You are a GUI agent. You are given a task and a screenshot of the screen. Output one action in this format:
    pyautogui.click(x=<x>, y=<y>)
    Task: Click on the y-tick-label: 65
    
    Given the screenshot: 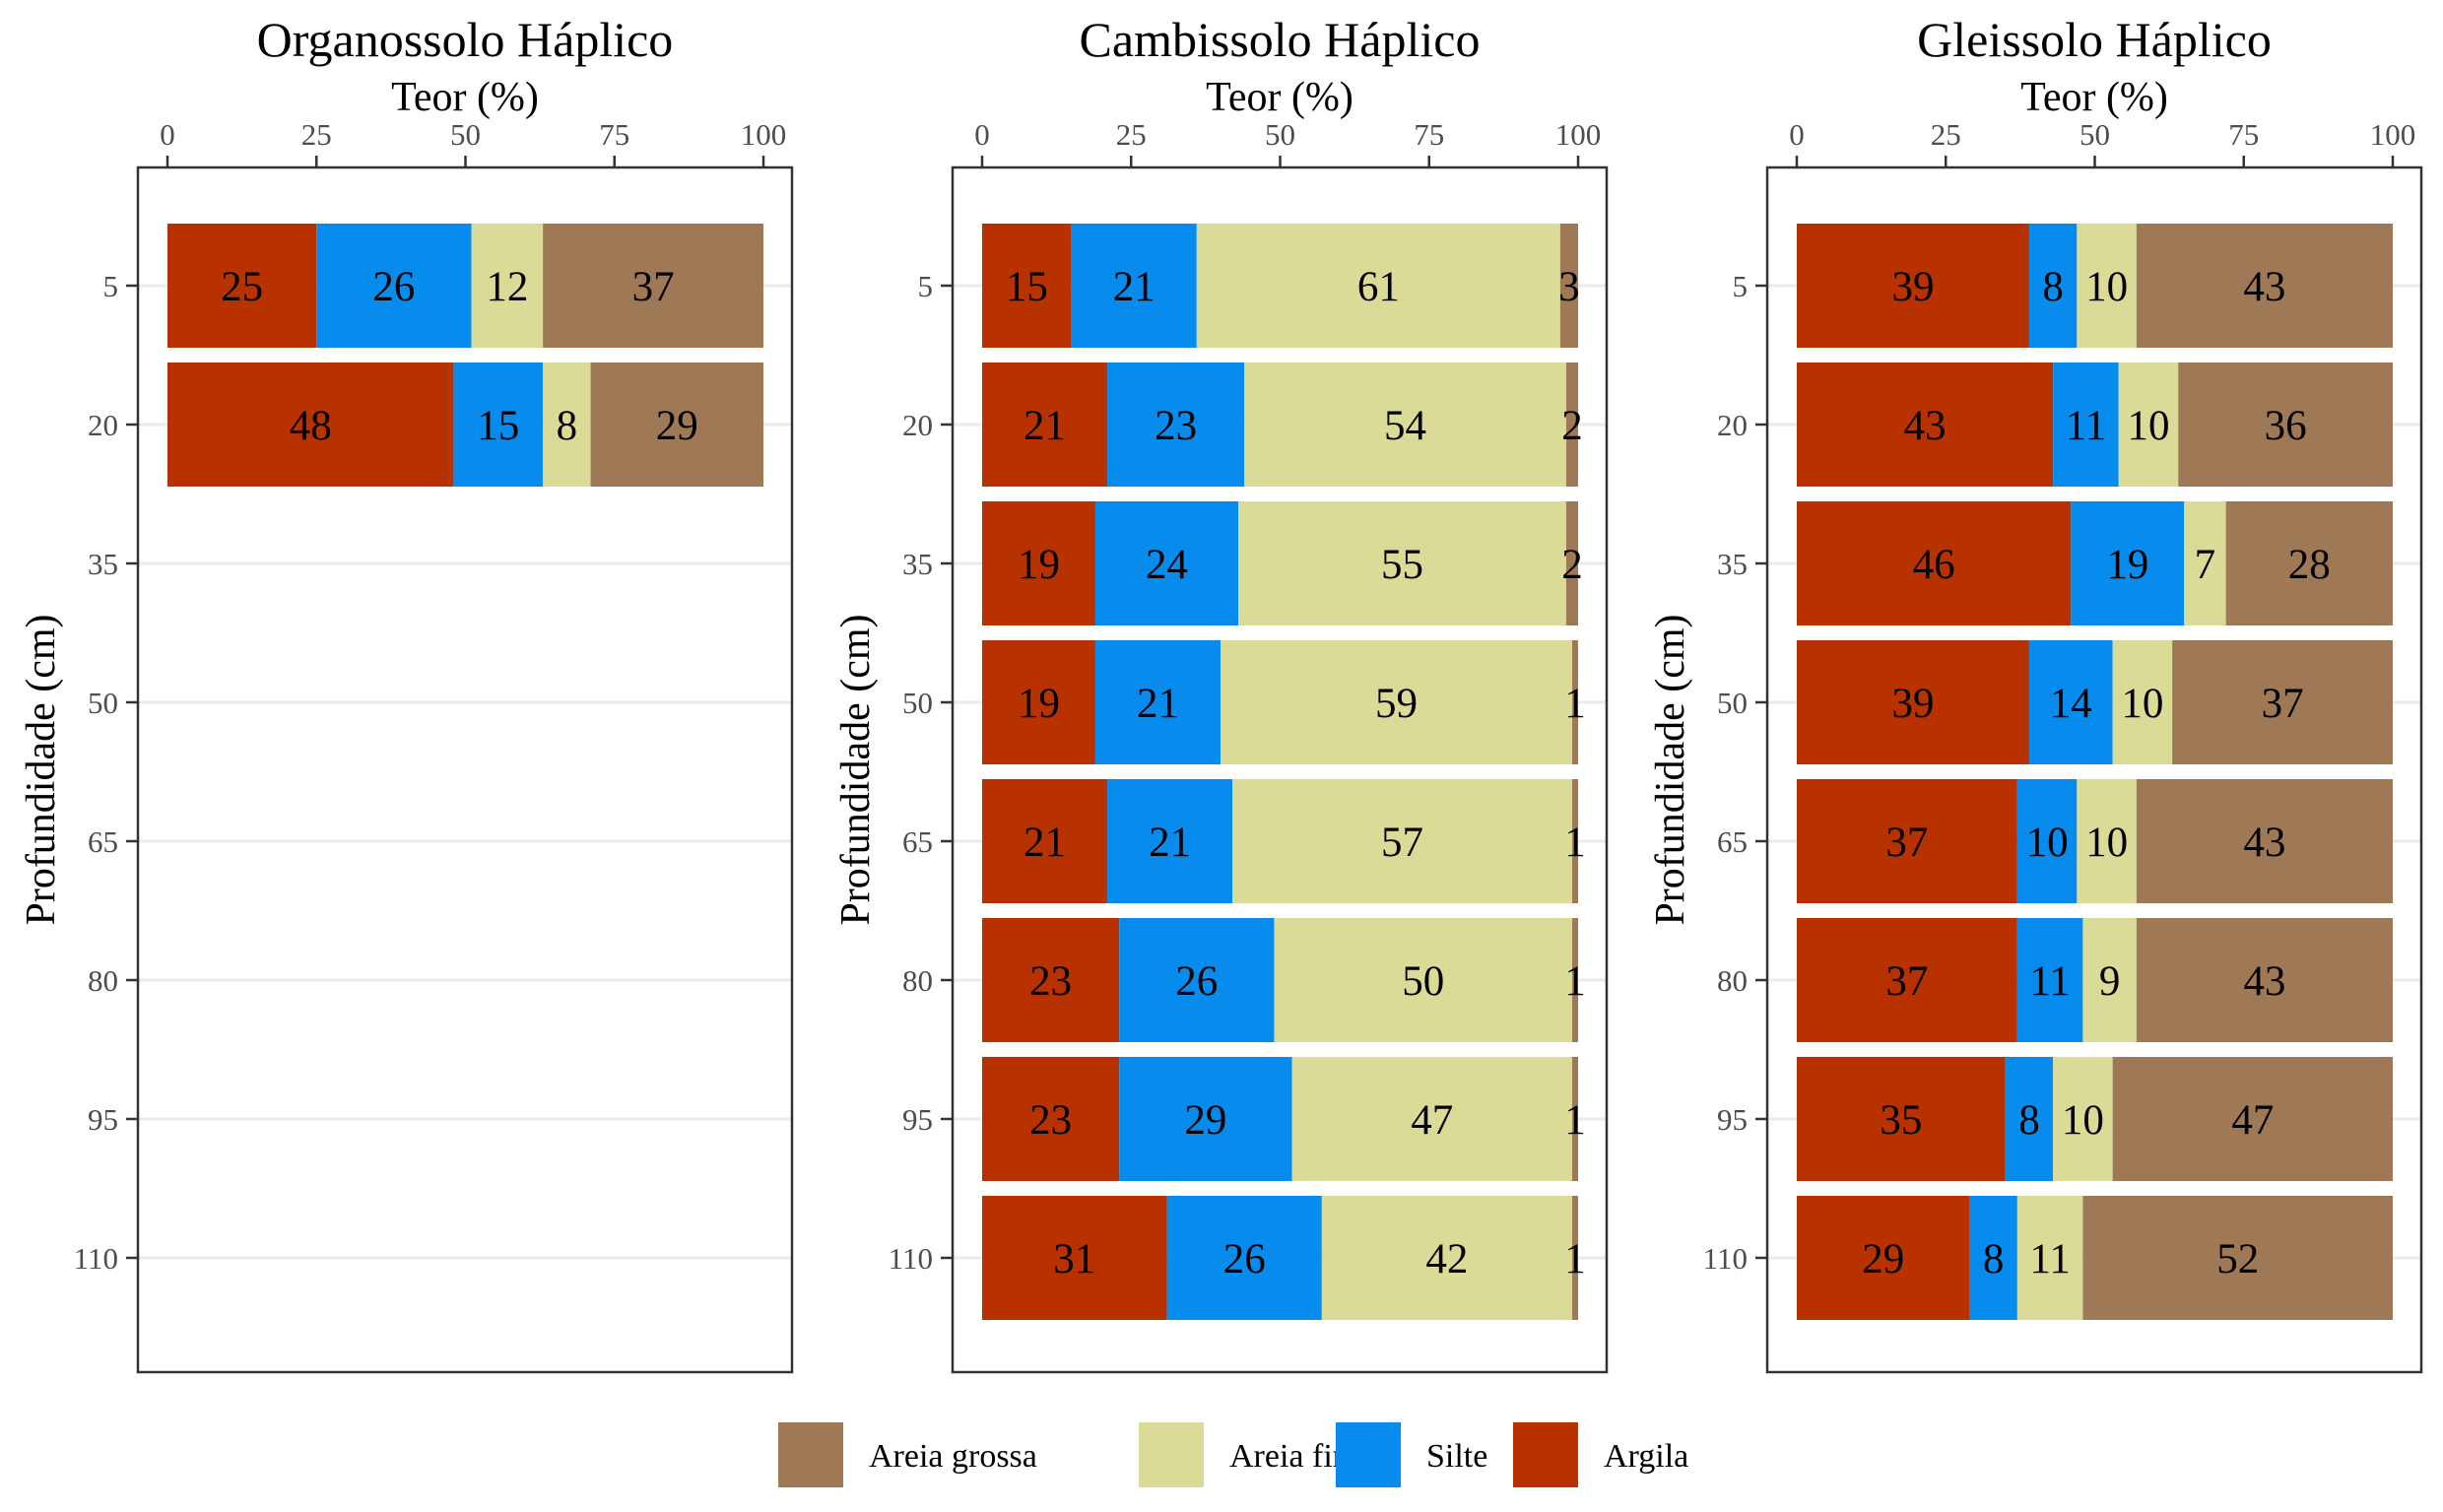 What is the action you would take?
    pyautogui.click(x=103, y=841)
    